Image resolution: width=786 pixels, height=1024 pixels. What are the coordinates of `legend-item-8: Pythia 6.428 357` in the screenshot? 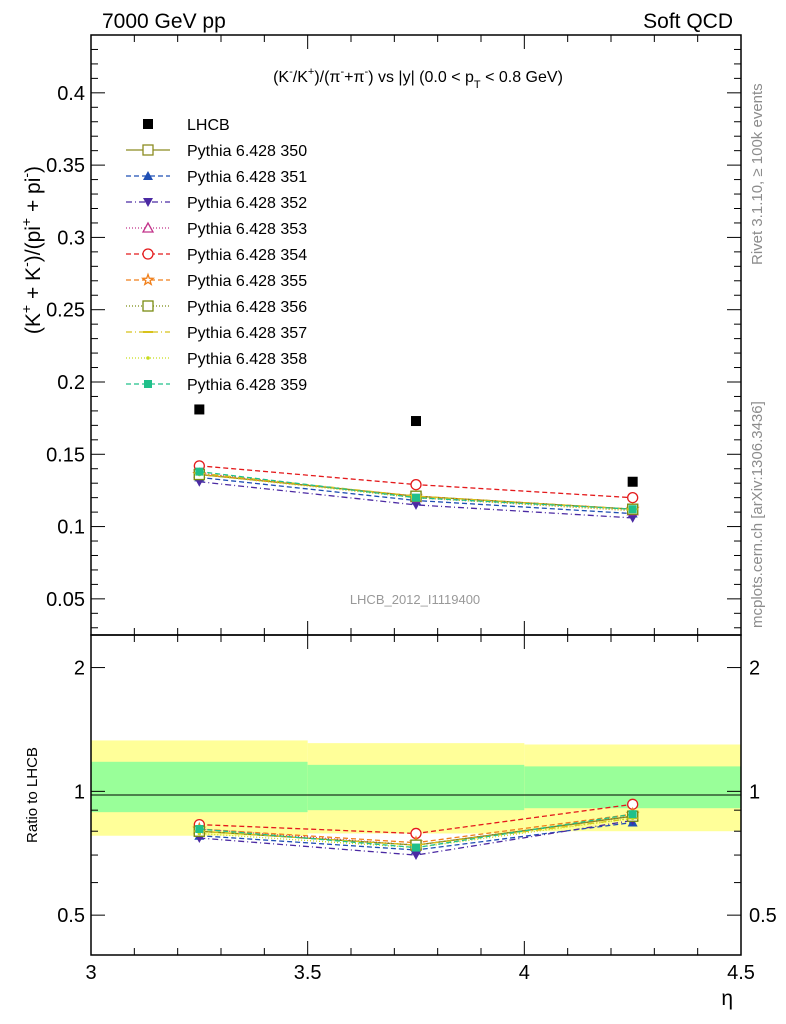 It's located at (216, 333).